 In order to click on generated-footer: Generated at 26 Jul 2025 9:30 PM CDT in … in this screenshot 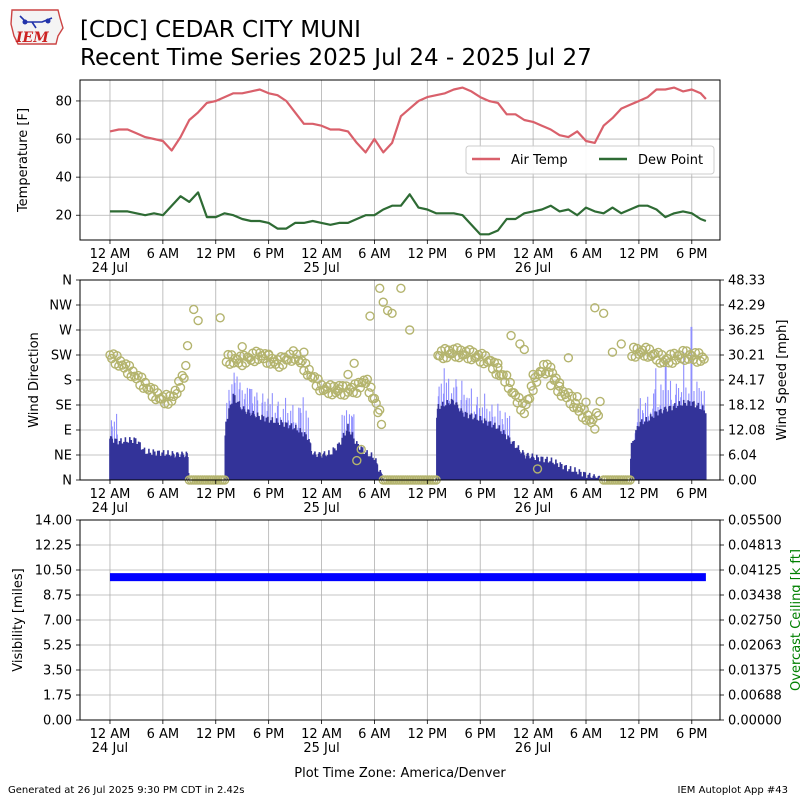, I will do `click(126, 790)`.